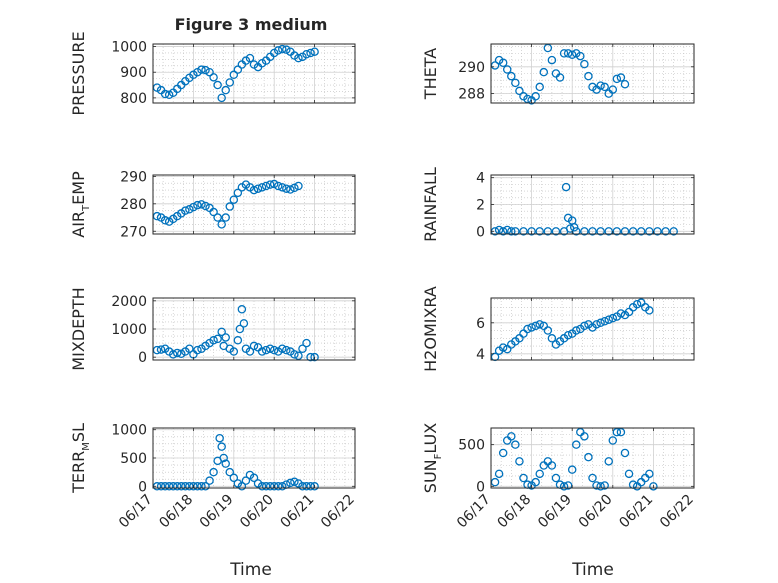 The height and width of the screenshot is (583, 778). What do you see at coordinates (129, 431) in the screenshot?
I see `y-tick-label: 1000` at bounding box center [129, 431].